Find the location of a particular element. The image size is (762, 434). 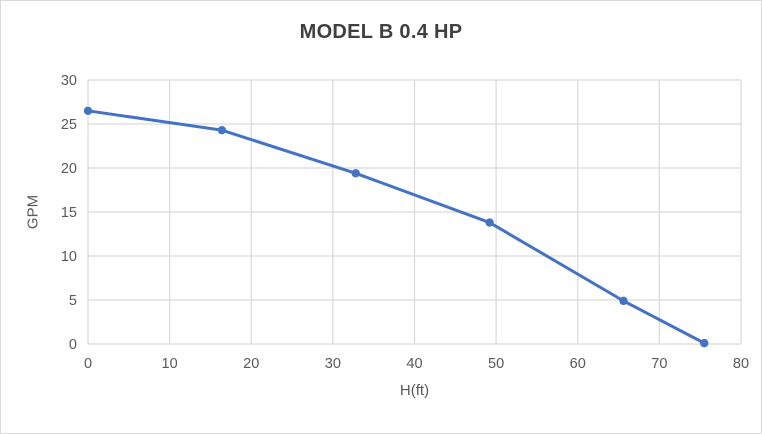

y-axis-title: GPM is located at coordinates (33, 212).